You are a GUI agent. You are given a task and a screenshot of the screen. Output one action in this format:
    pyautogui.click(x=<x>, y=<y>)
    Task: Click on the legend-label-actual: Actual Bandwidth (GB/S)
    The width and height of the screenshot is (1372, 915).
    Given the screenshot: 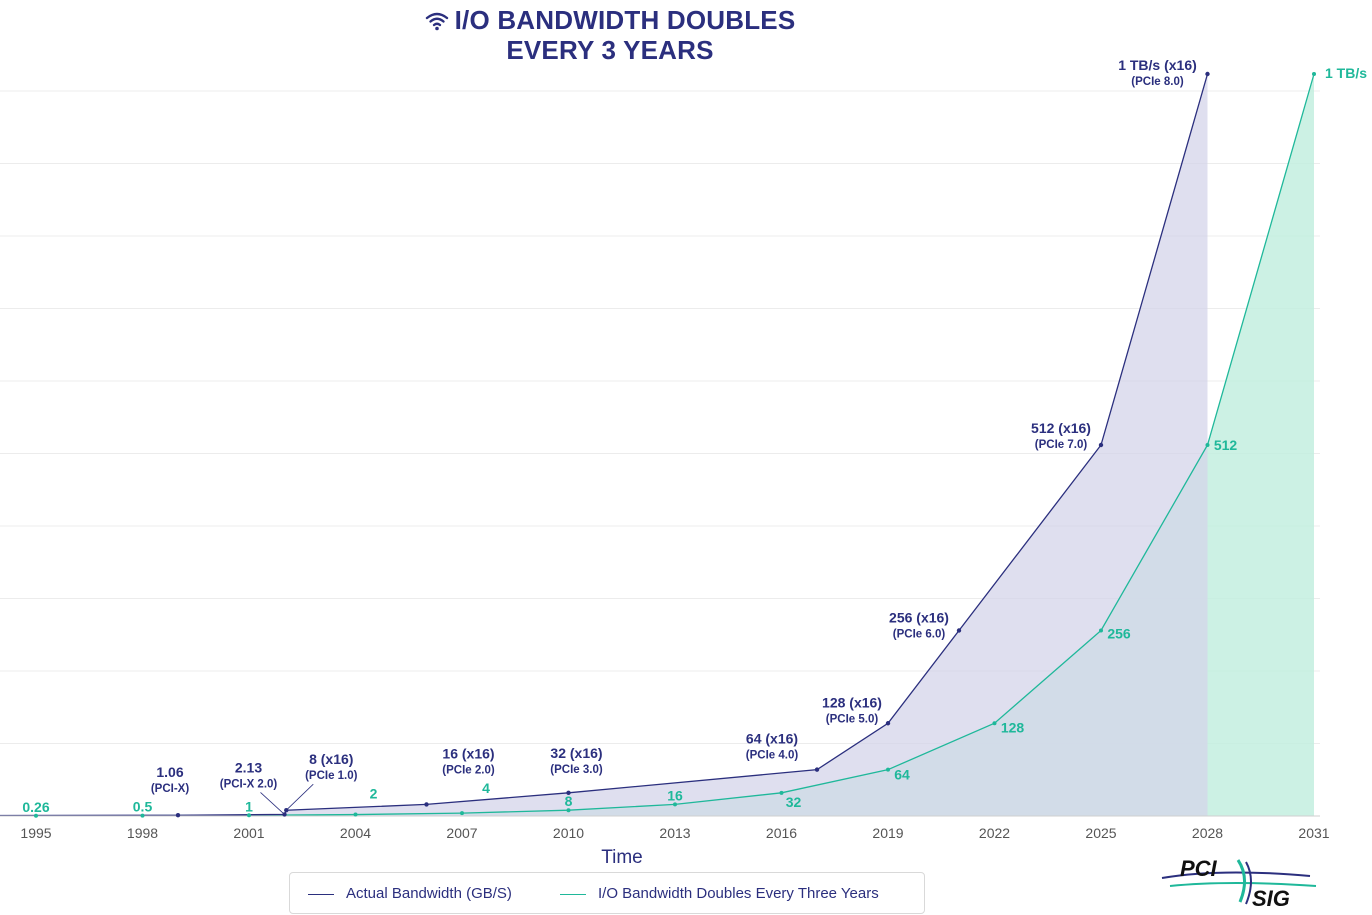 What is the action you would take?
    pyautogui.click(x=429, y=893)
    